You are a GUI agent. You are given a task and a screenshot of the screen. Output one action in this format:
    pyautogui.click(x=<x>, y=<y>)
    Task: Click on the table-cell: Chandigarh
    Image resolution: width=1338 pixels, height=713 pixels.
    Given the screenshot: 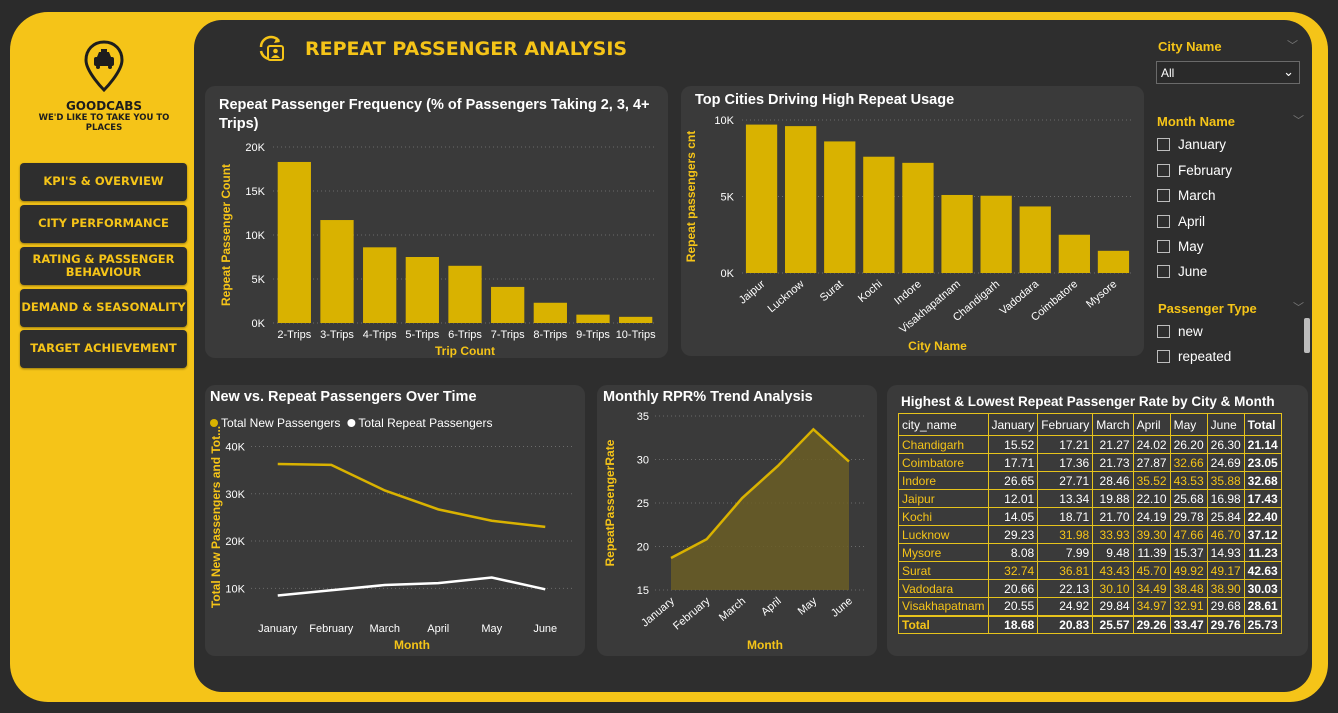 What is the action you would take?
    pyautogui.click(x=943, y=444)
    